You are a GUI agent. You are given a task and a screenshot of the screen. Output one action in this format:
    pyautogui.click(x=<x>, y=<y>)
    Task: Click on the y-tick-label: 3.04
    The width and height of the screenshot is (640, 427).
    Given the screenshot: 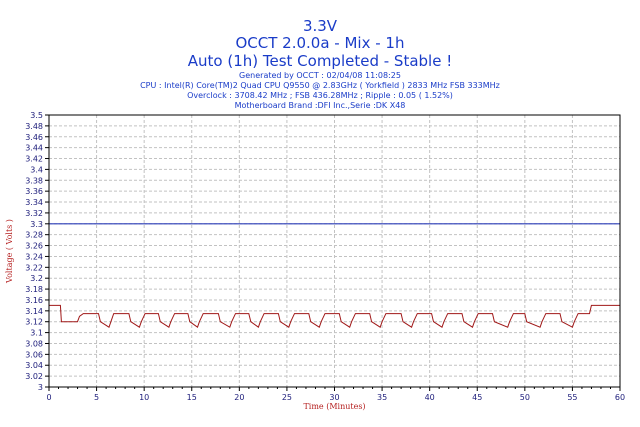 What is the action you would take?
    pyautogui.click(x=34, y=365)
    